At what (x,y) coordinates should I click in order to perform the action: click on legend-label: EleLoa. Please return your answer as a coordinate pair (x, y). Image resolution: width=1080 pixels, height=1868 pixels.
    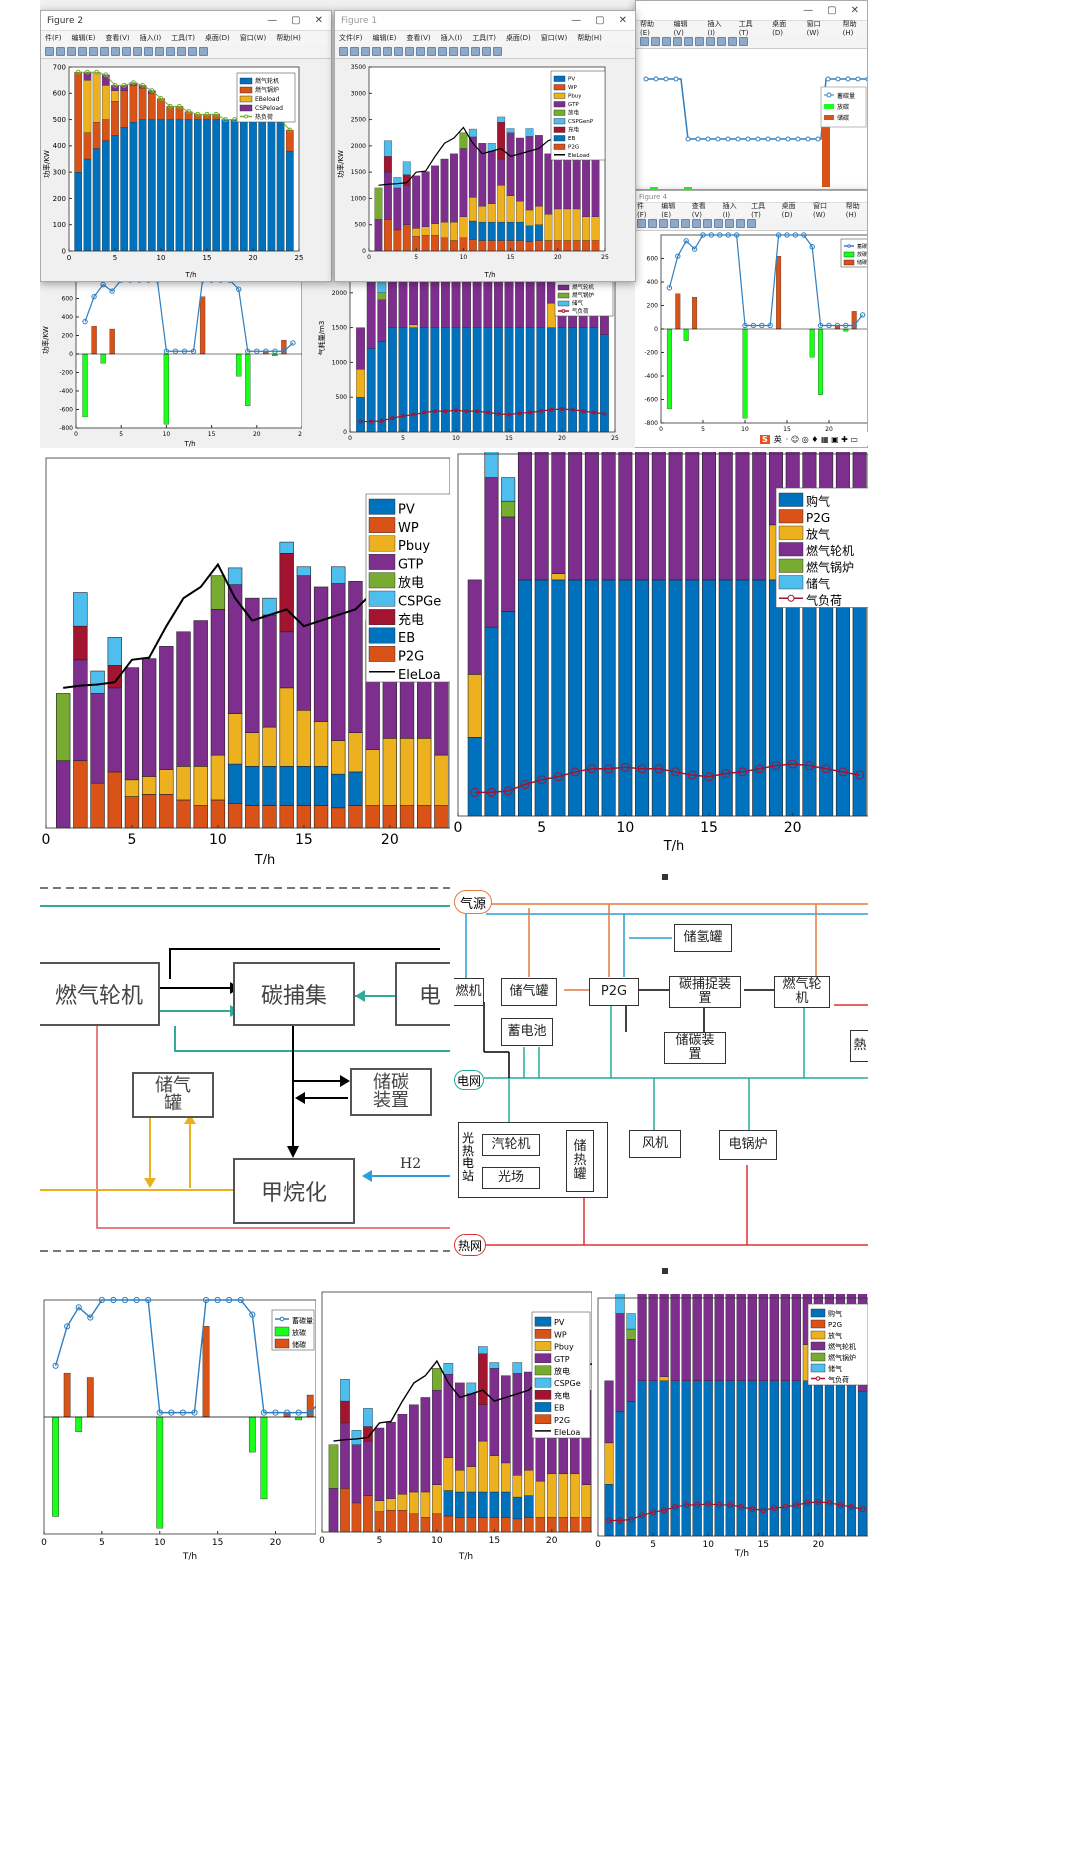
    Looking at the image, I should click on (567, 1432).